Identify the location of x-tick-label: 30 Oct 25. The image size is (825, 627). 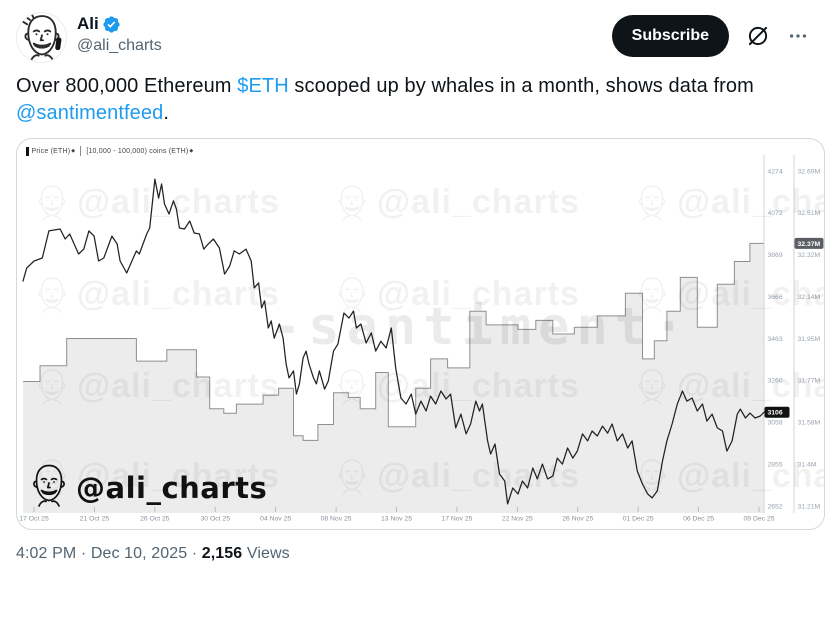
(216, 519).